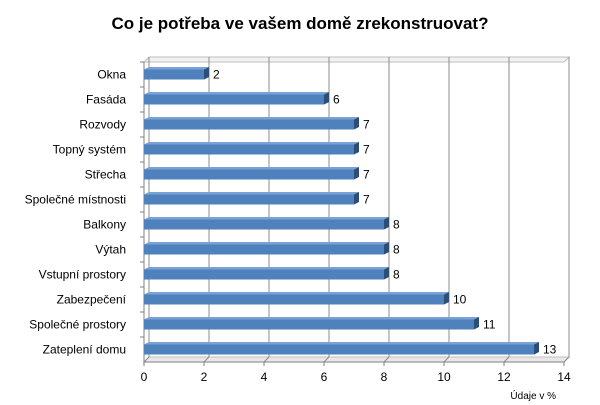  Describe the element at coordinates (75, 200) in the screenshot. I see `category-label-5: Společné místnosti` at that location.